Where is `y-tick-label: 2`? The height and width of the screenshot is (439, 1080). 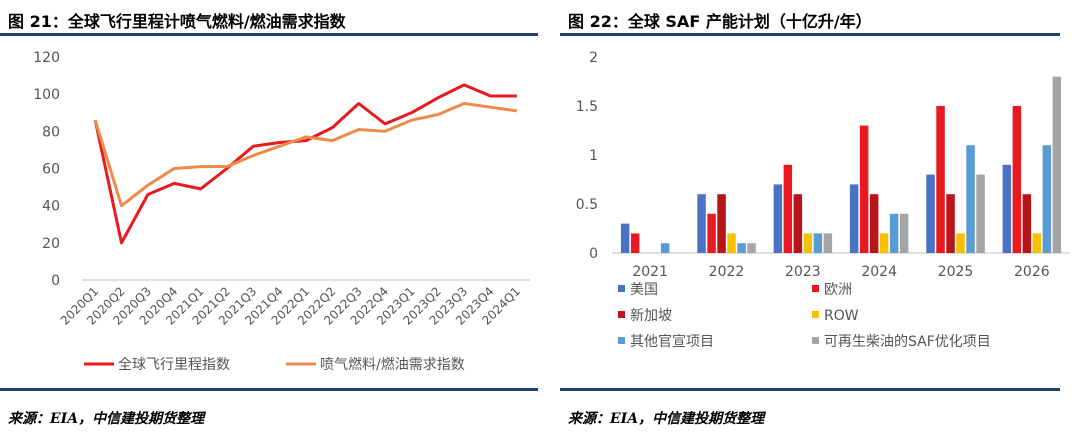
y-tick-label: 2 is located at coordinates (593, 58).